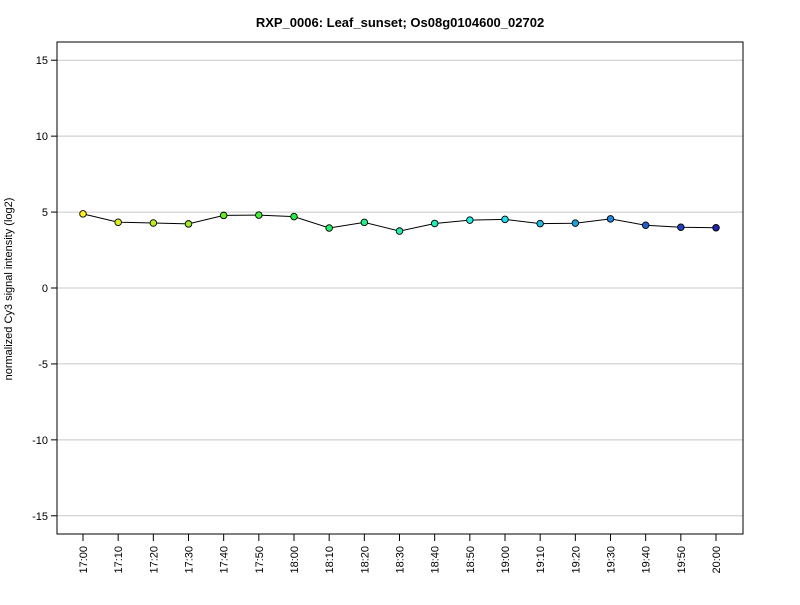  I want to click on y-axis: 15 10 5 0 -5 -10 -15, so click(44, 289).